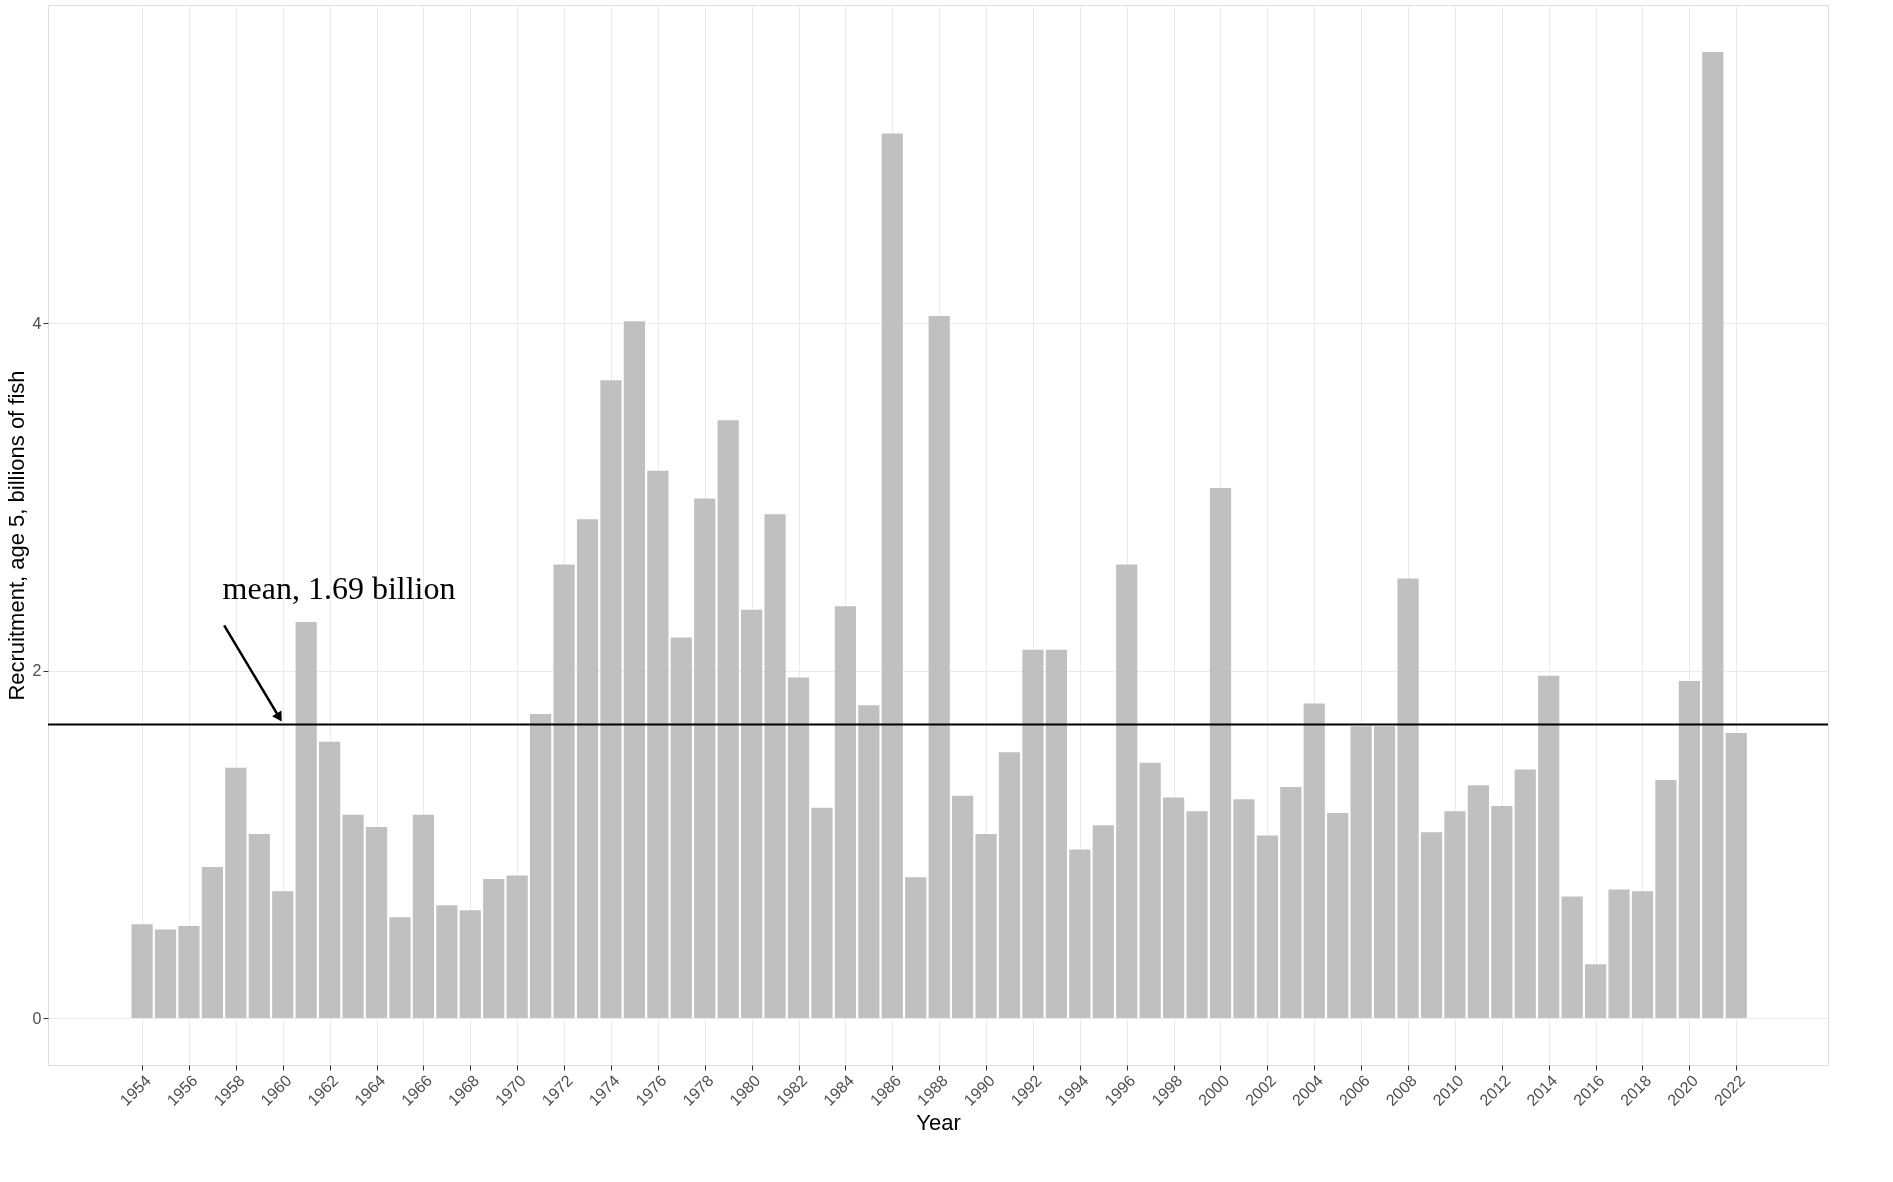 This screenshot has height=1182, width=1893. I want to click on y-tick-label: 2, so click(37, 671).